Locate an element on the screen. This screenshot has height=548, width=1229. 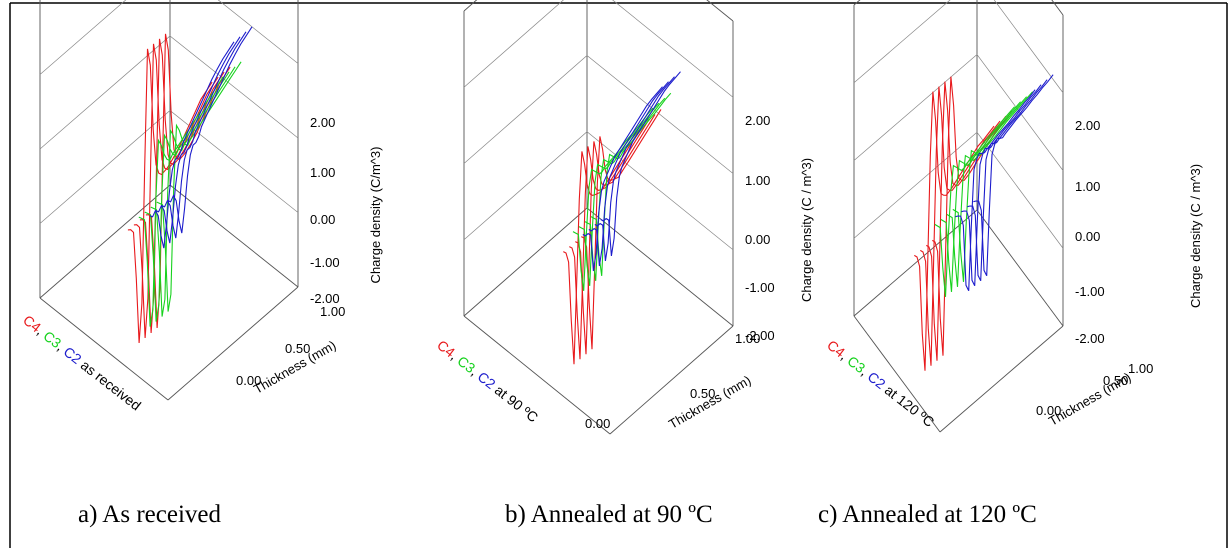
depth-axis-label: C4, C3, C2 at 90 ºC is located at coordinates (487, 381).